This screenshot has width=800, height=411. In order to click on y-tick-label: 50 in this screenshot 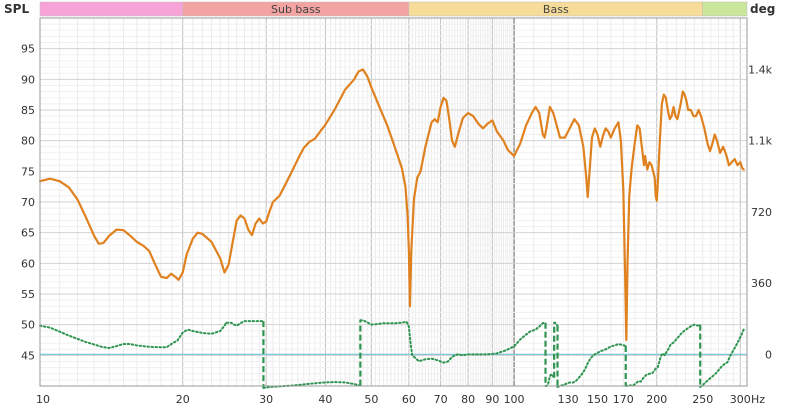, I will do `click(28, 325)`.